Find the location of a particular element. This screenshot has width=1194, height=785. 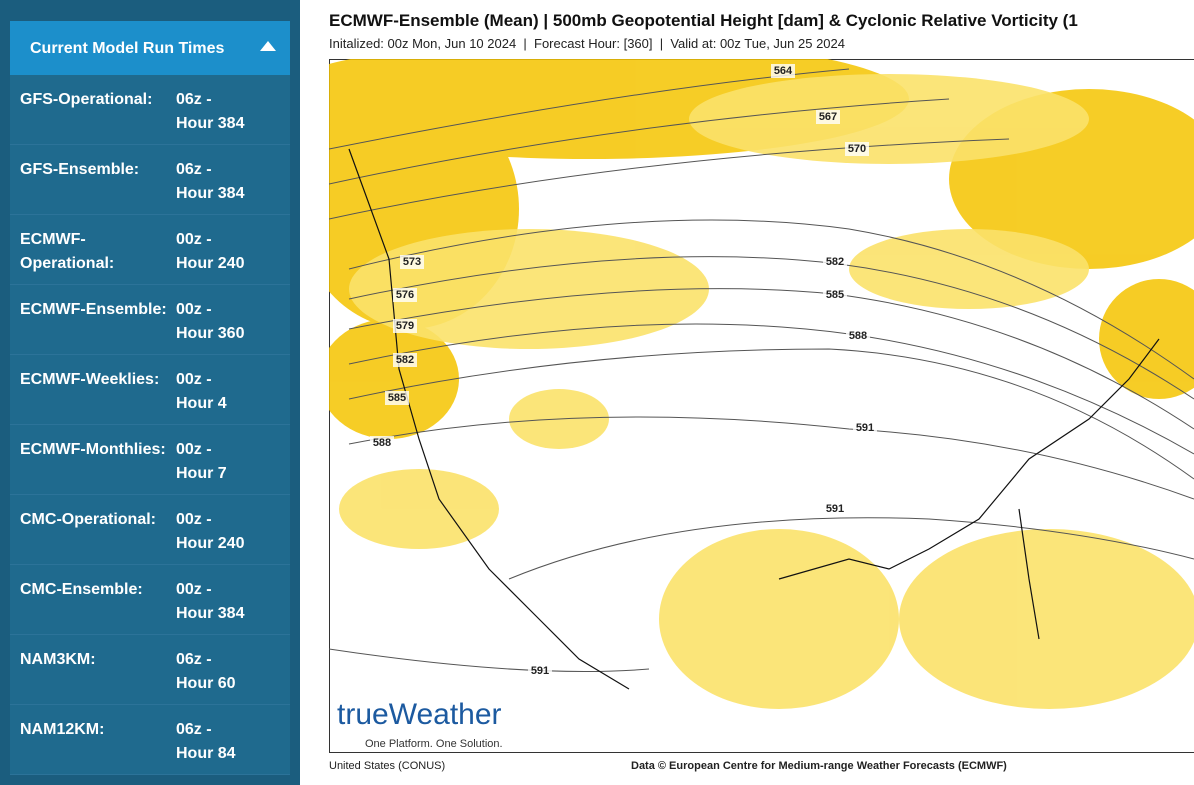

contour-label: 570 is located at coordinates (857, 149).